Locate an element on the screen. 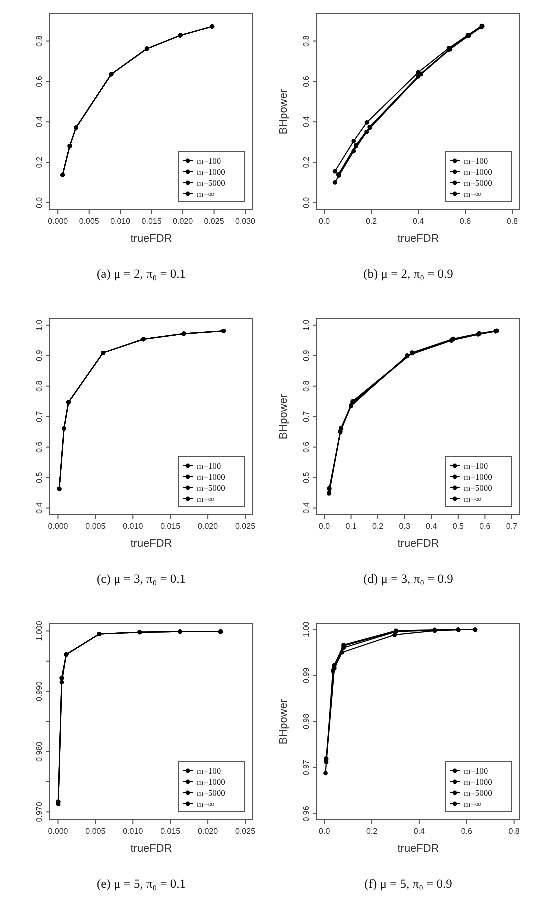 The image size is (534, 917). text: (e) μ = 5, π₀ = 0.1 is located at coordinates (141, 884).